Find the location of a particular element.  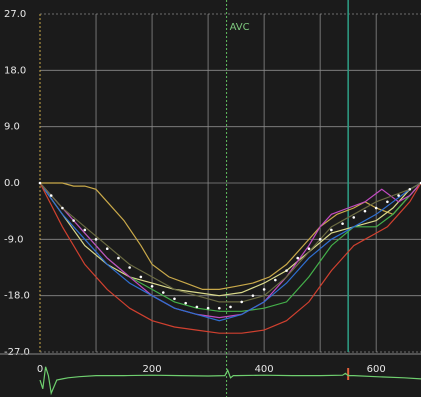

y-tick-label: -9.0 is located at coordinates (14, 239).